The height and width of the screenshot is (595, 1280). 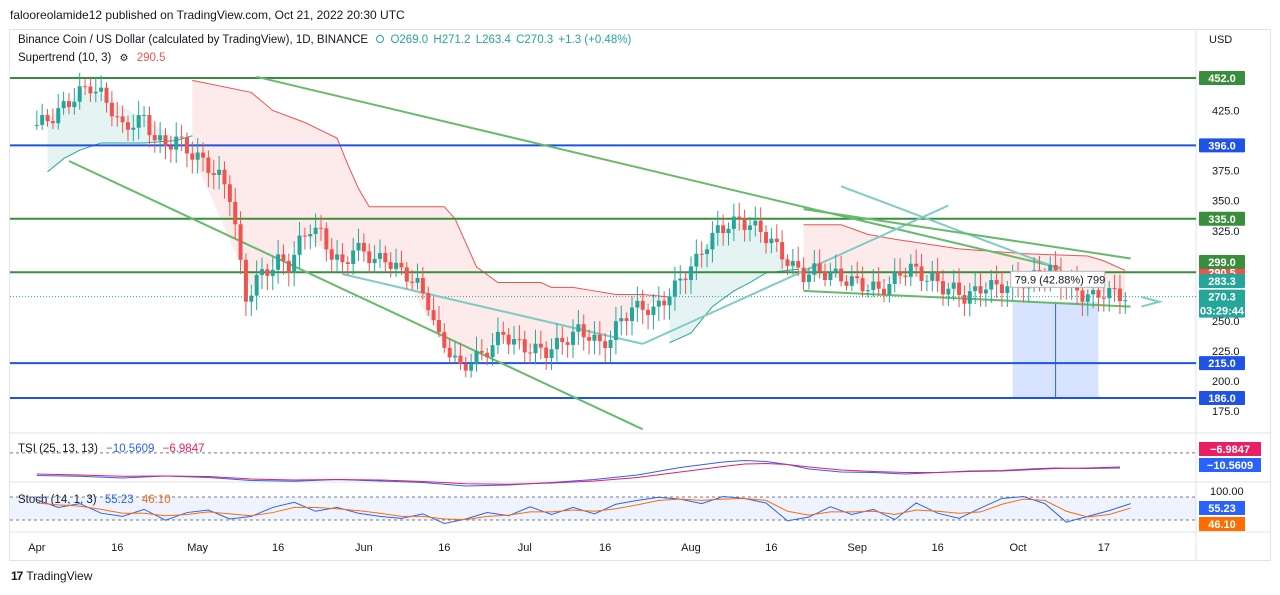 I want to click on market-status-icon, so click(x=380, y=39).